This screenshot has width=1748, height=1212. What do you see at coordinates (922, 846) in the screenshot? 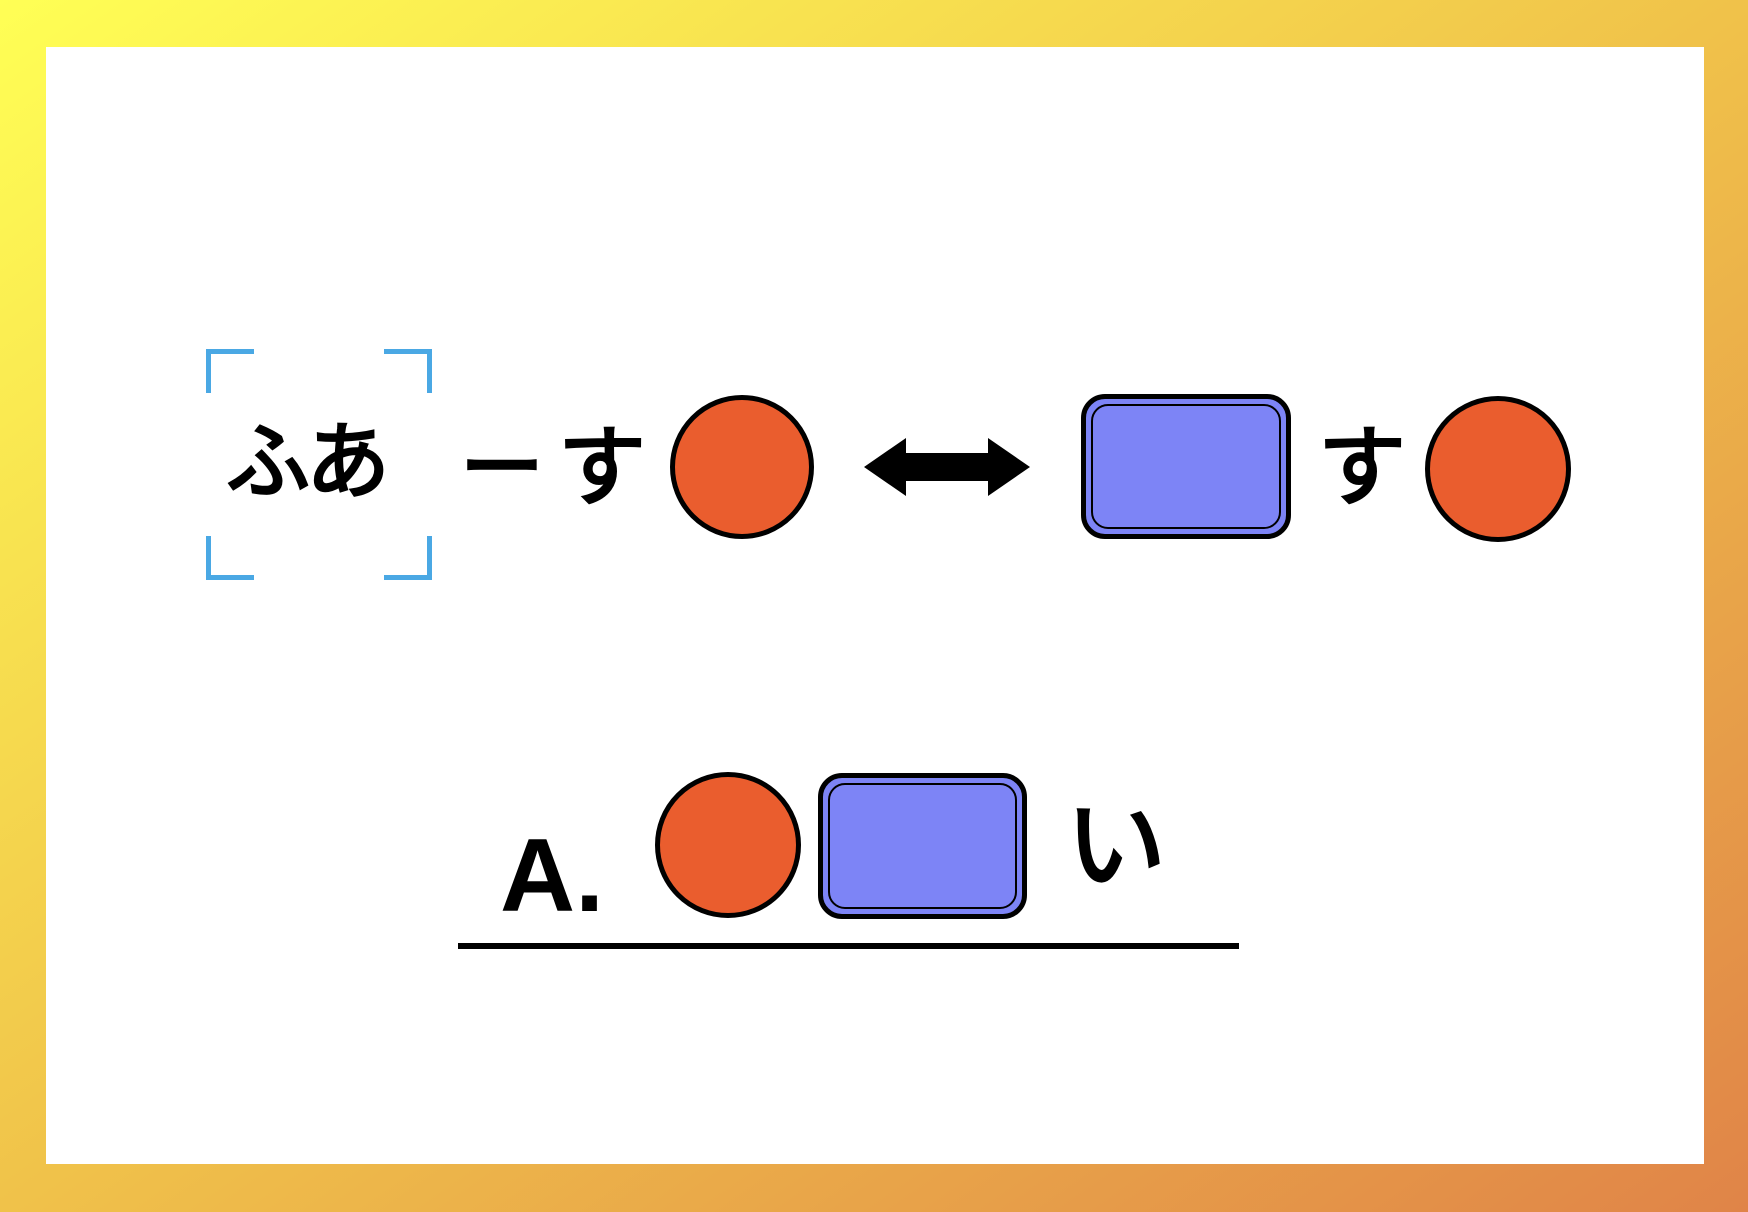
I see `rect-shape-answer` at bounding box center [922, 846].